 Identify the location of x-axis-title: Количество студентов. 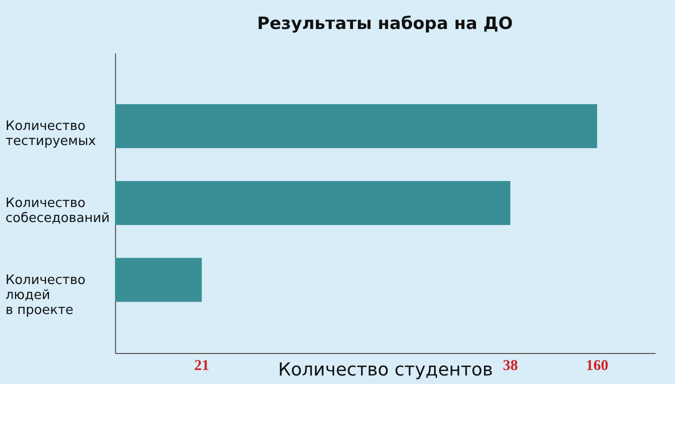
(385, 370).